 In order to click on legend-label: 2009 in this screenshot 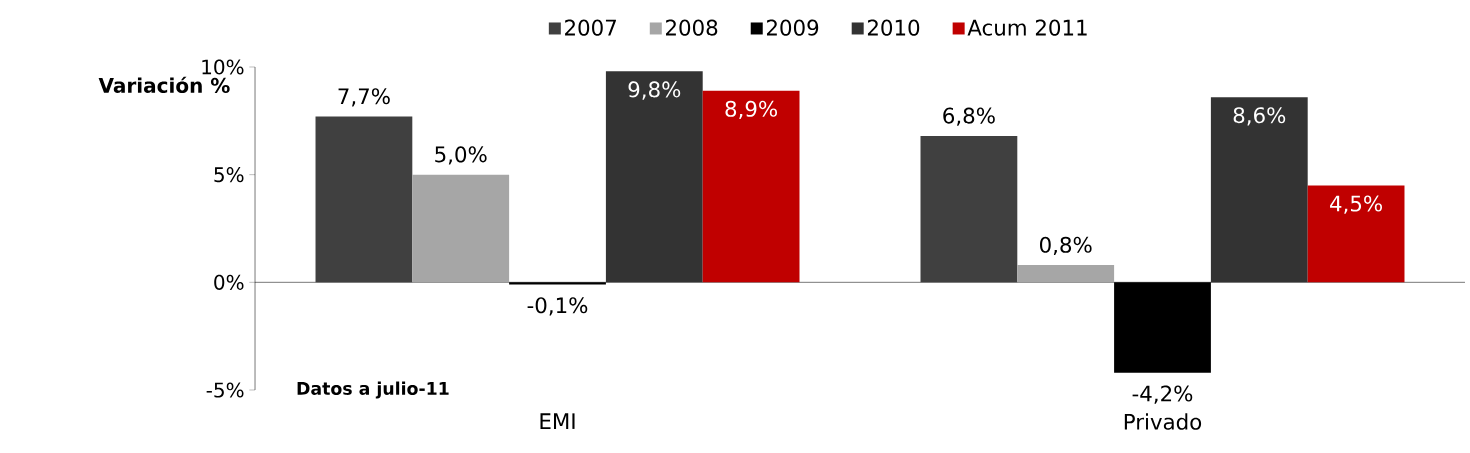, I will do `click(792, 27)`.